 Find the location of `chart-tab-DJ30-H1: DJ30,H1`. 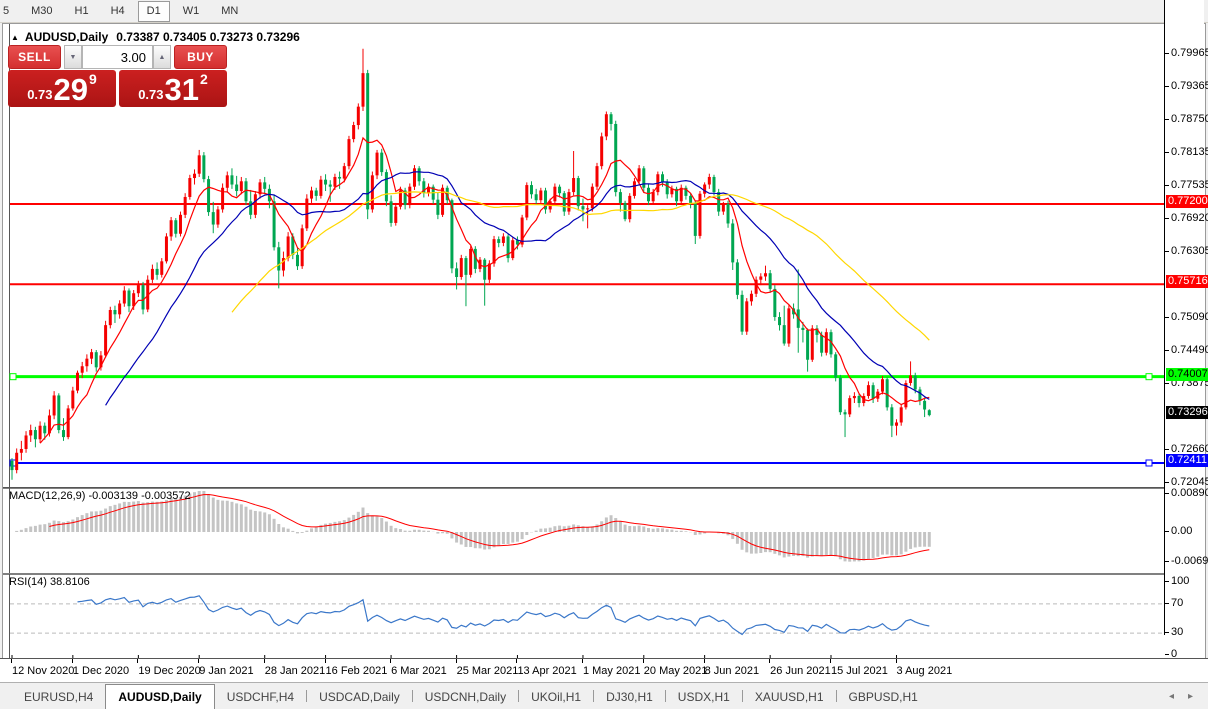

chart-tab-DJ30-H1: DJ30,H1 is located at coordinates (629, 696).